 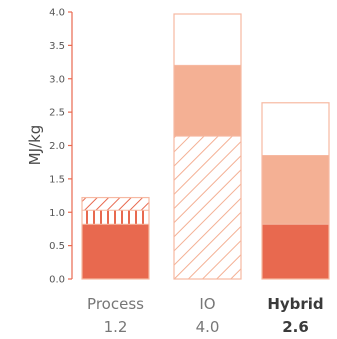 I want to click on x-labels-group: Process 1.2 IO 4.0 Hybrid 2.6, so click(x=205, y=315).